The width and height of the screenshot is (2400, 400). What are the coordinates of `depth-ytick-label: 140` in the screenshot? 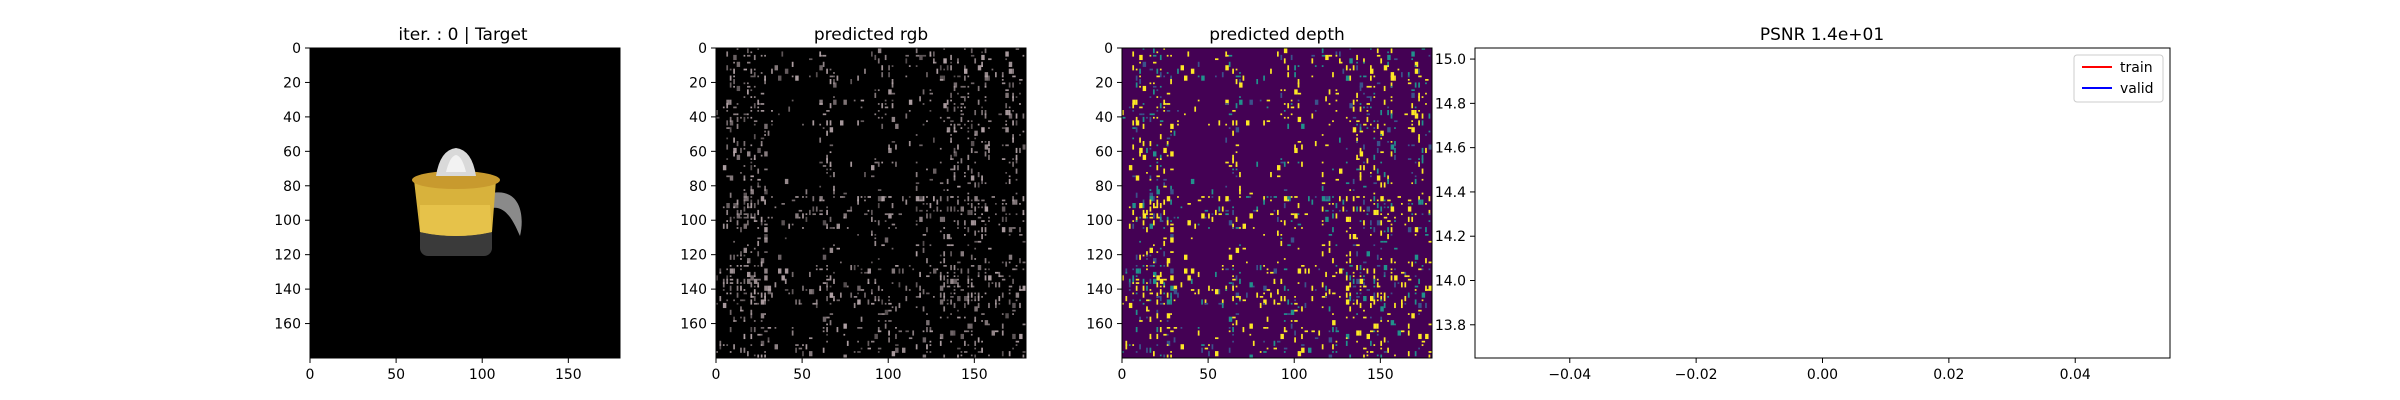 It's located at (1099, 290).